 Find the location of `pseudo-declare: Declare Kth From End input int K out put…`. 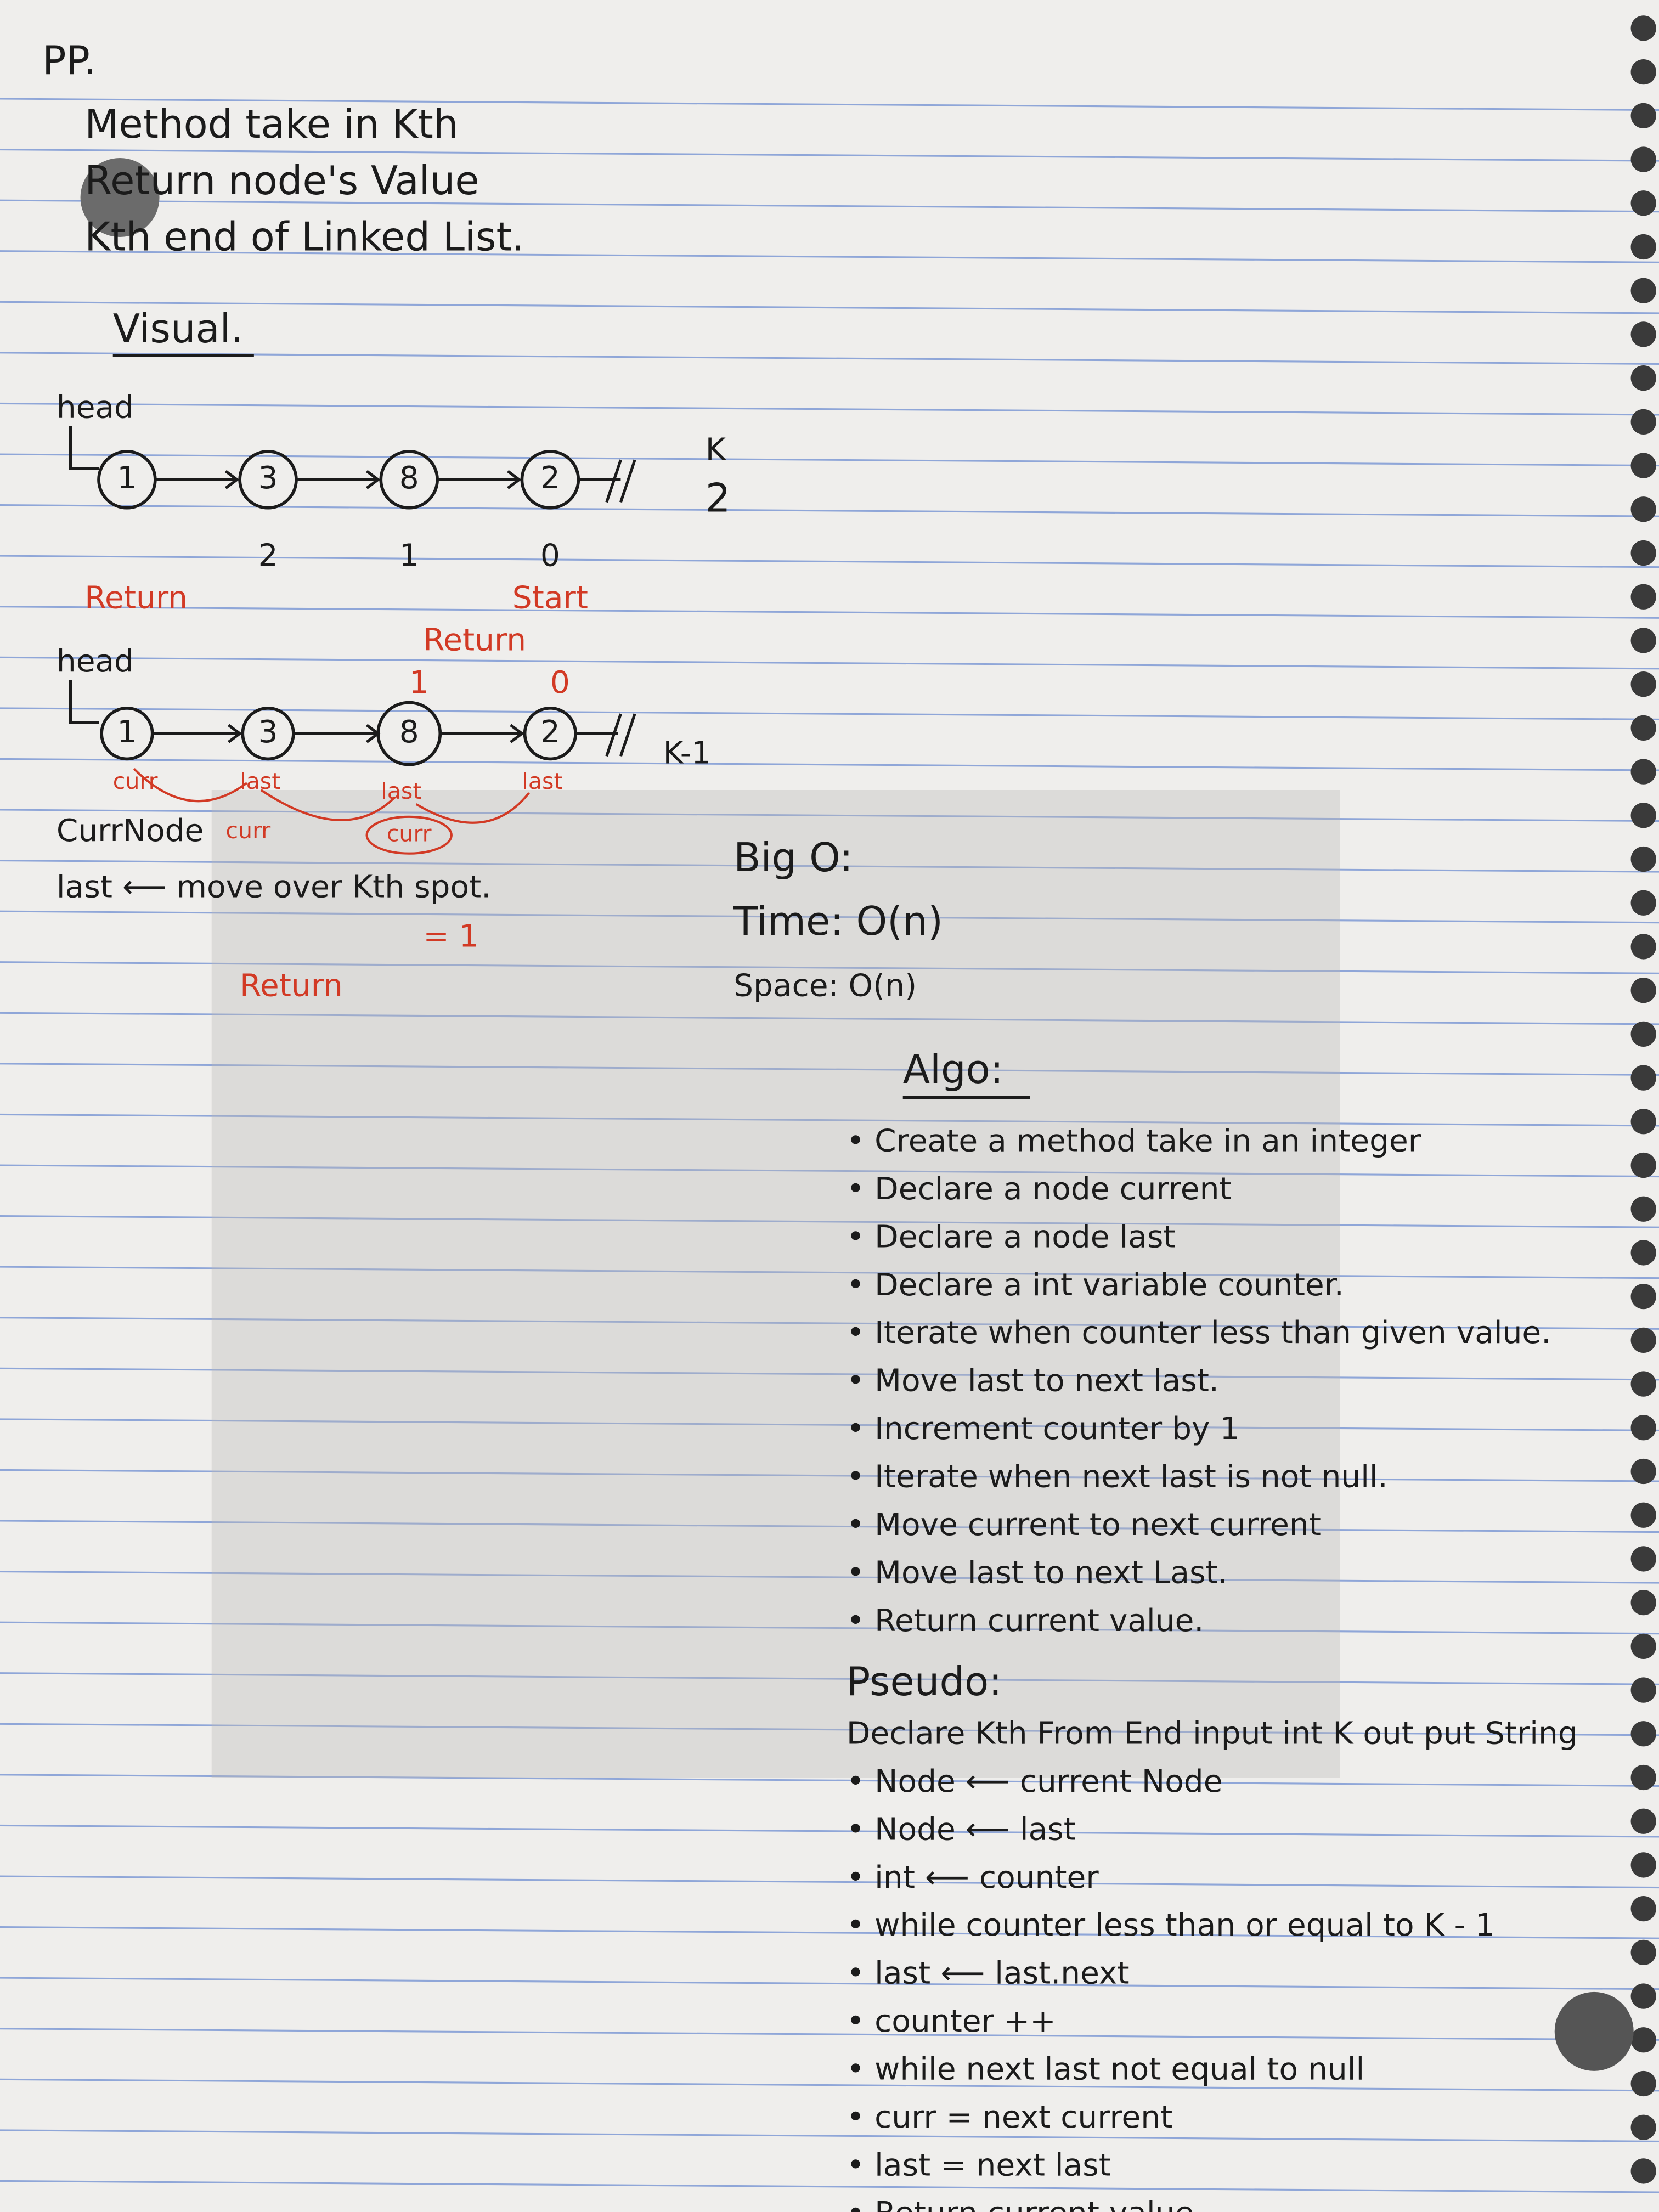

pseudo-declare: Declare Kth From End input int K out put… is located at coordinates (1212, 1733).